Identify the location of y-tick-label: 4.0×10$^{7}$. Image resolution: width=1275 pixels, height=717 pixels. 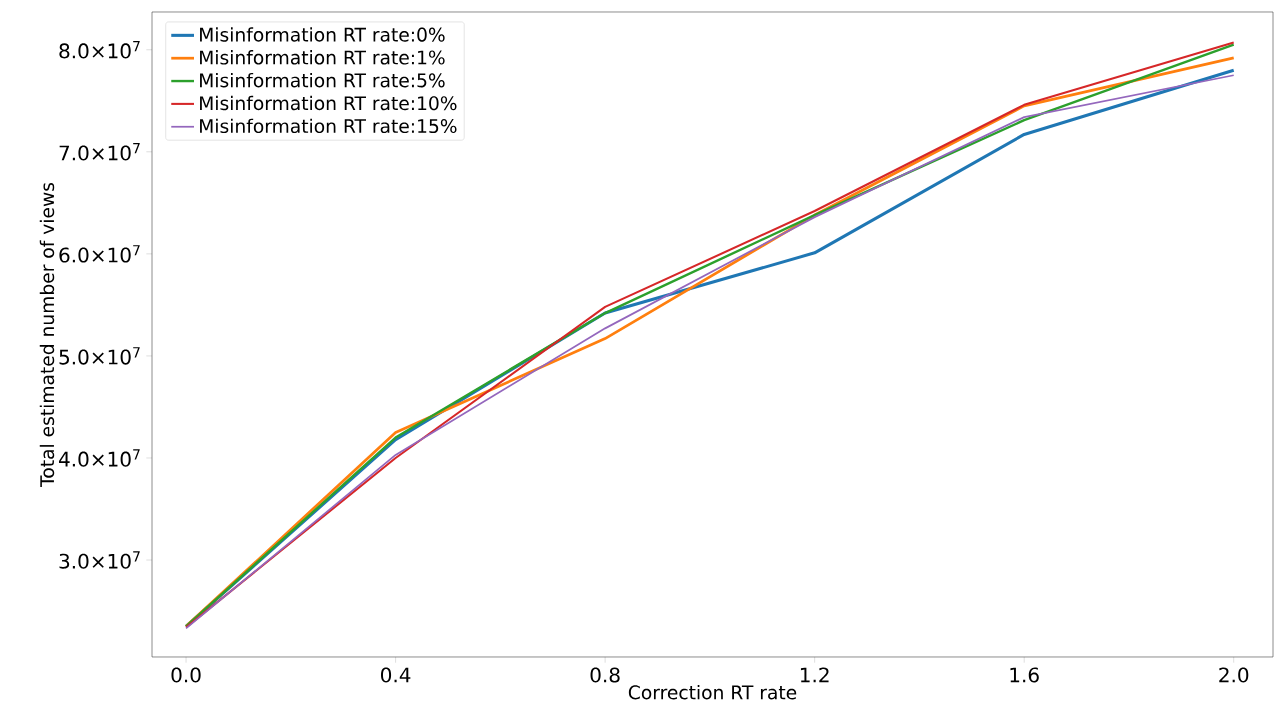
(99, 458).